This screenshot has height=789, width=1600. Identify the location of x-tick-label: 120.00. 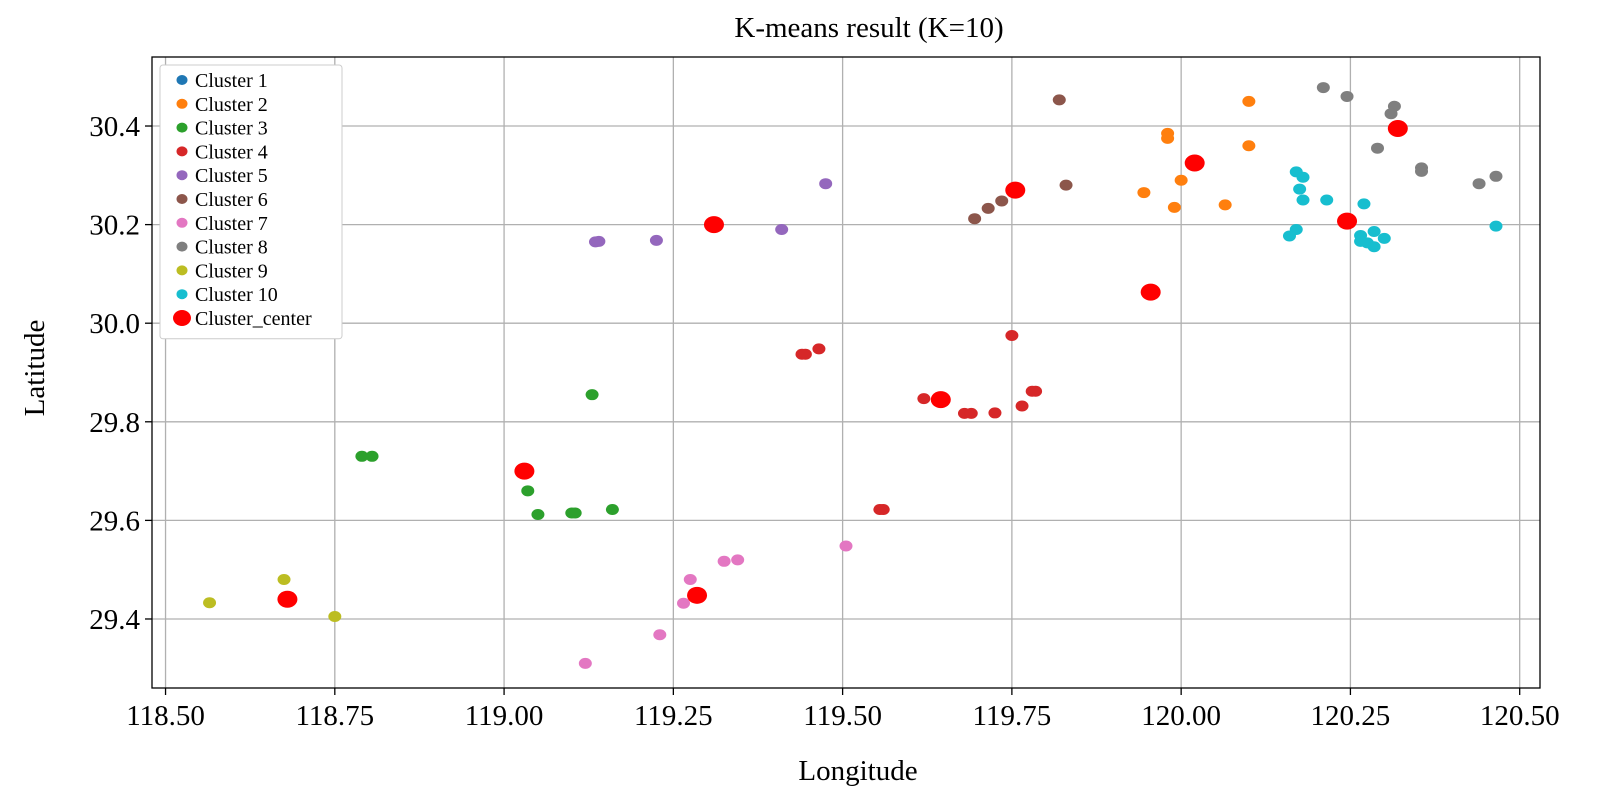
(1181, 716).